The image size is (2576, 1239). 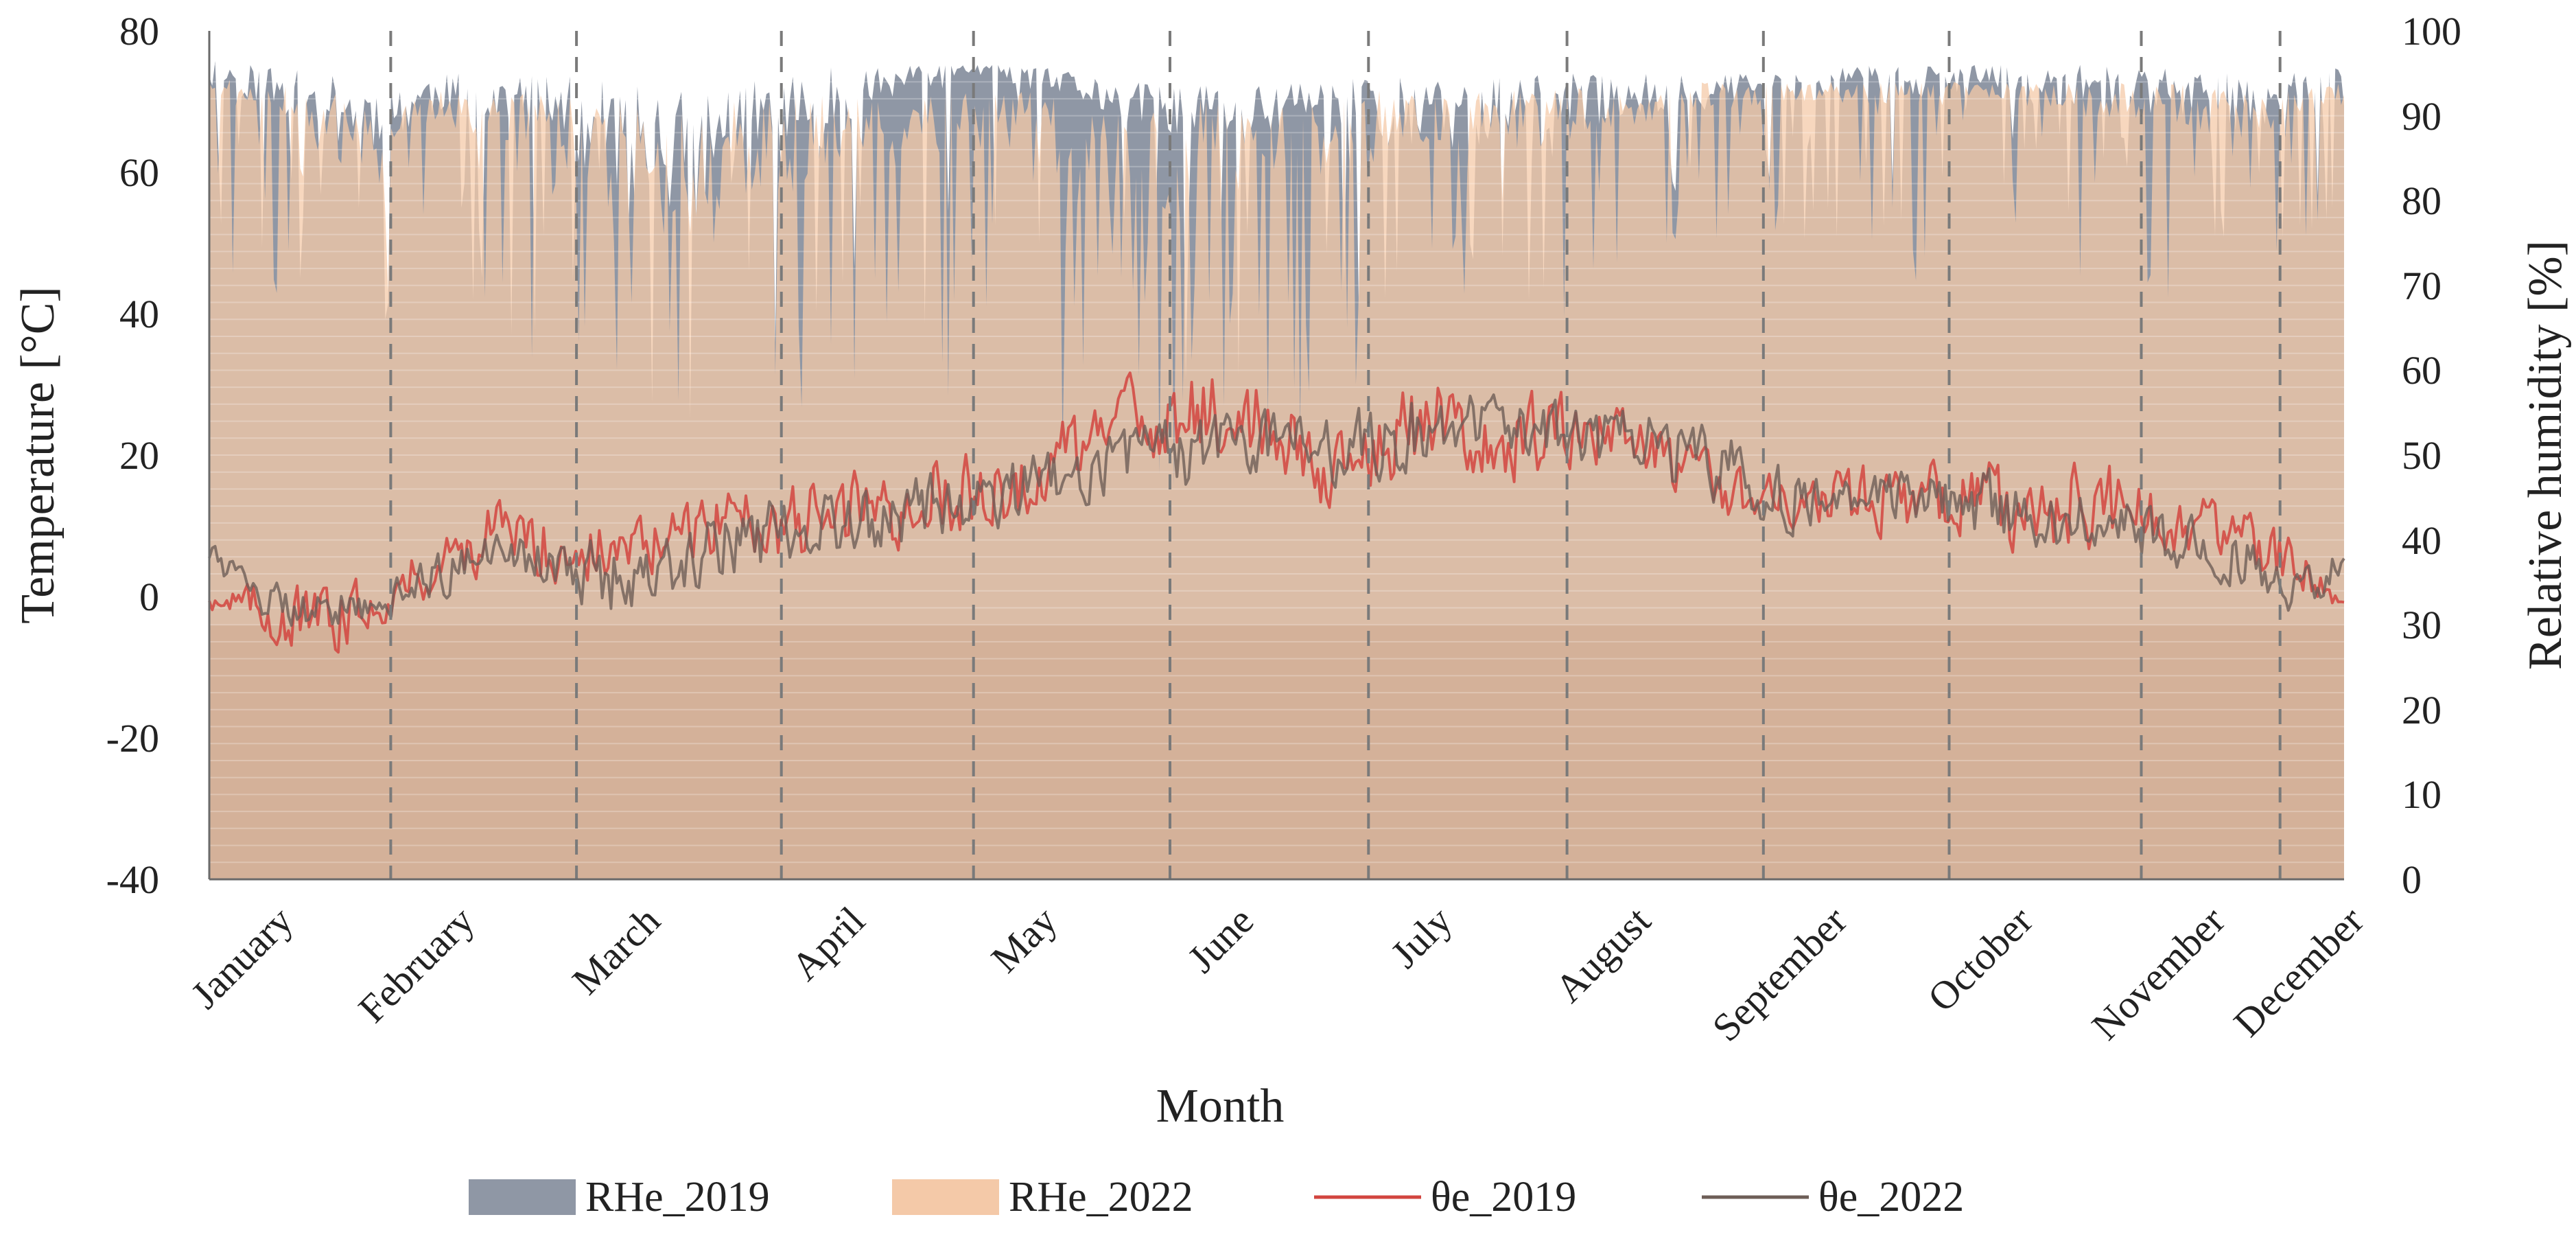 What do you see at coordinates (2545, 455) in the screenshot?
I see `y-axis-right-title: Relative humidity [%]` at bounding box center [2545, 455].